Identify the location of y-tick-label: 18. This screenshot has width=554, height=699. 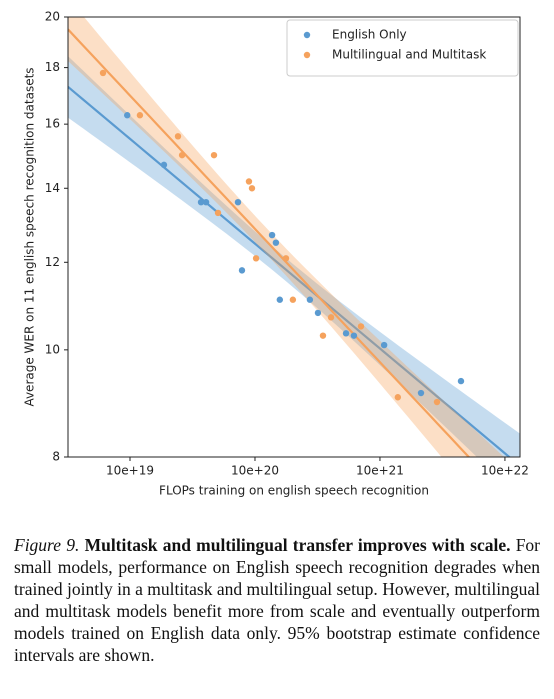
(52, 67).